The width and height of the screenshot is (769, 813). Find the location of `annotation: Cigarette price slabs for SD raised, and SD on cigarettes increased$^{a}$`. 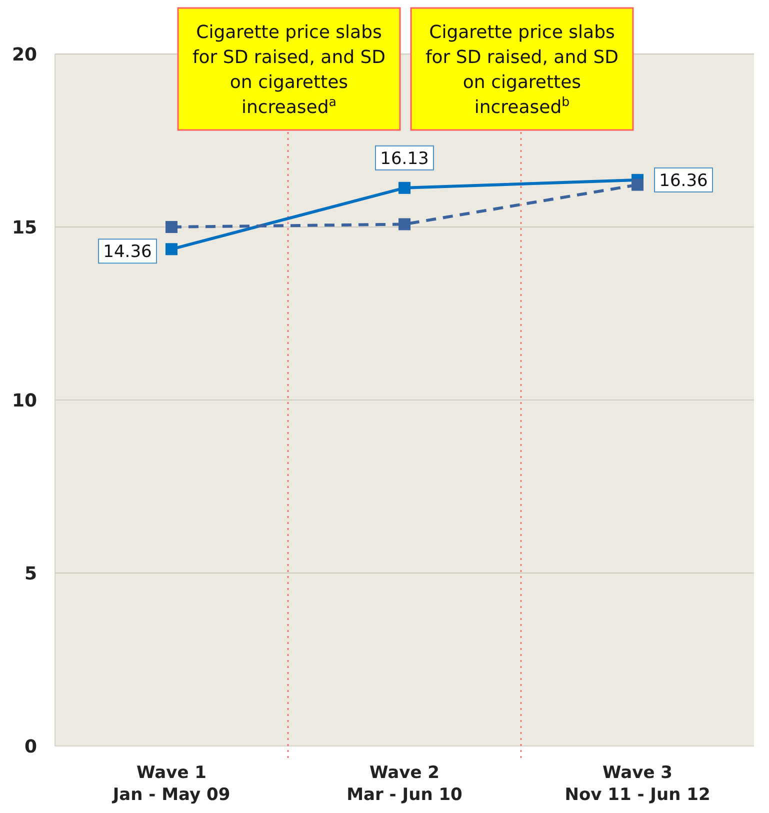

annotation: Cigarette price slabs for SD raised, and SD on cigarettes increased$^{a}$ is located at coordinates (289, 70).